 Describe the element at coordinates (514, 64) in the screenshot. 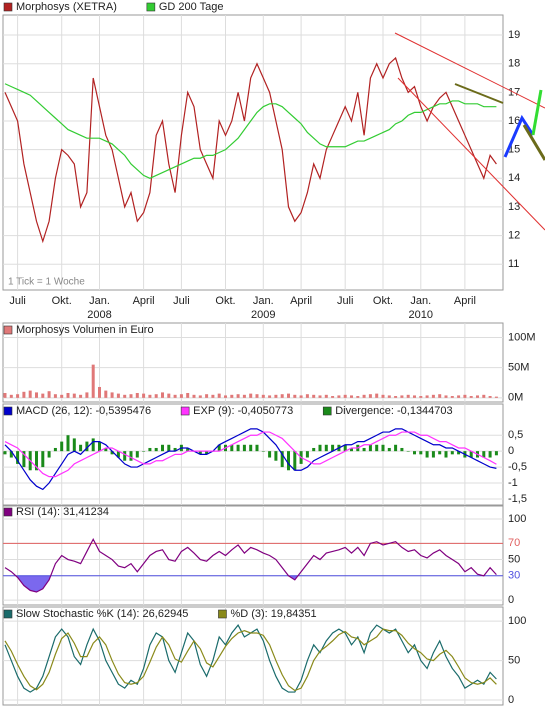

I see `y-tick-label: 18` at that location.